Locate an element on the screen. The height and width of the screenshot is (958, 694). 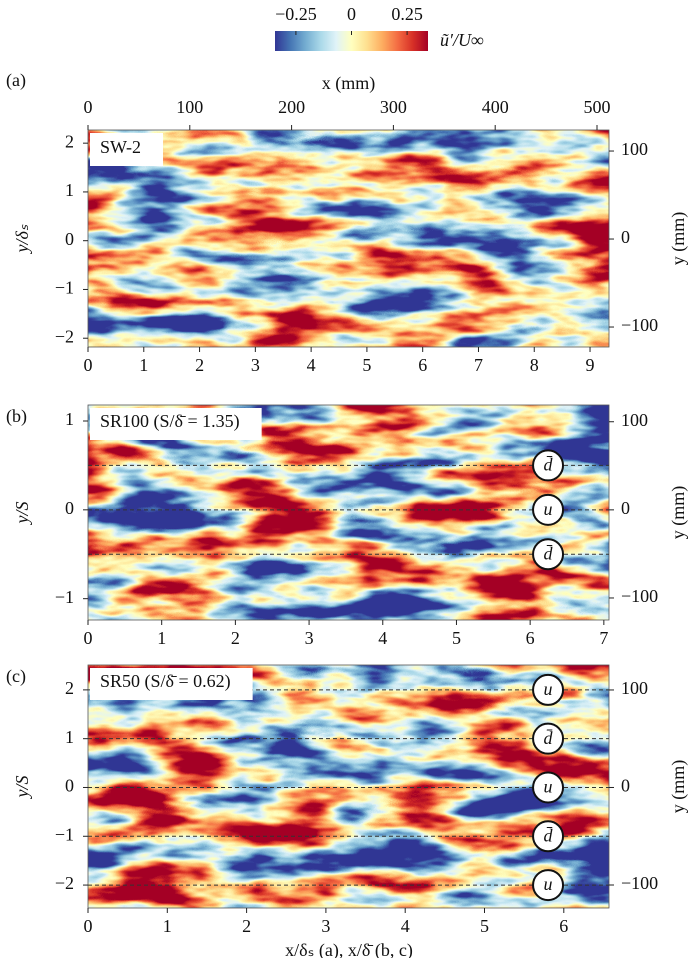
x2-tick-label: 300 is located at coordinates (393, 107).